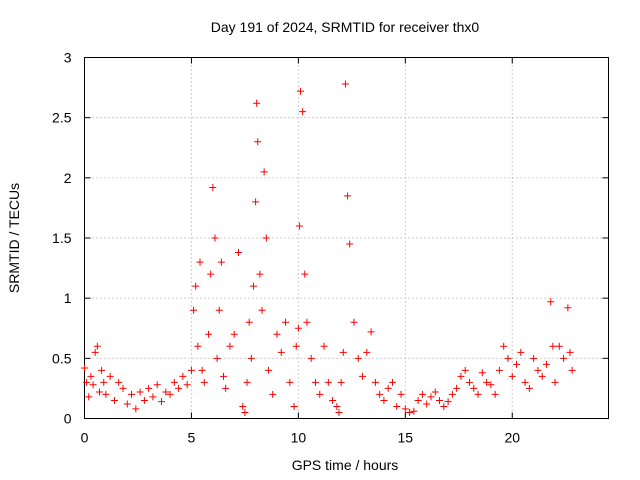  Describe the element at coordinates (14, 238) in the screenshot. I see `y-axis-label: SRMTID / TECUs` at that location.